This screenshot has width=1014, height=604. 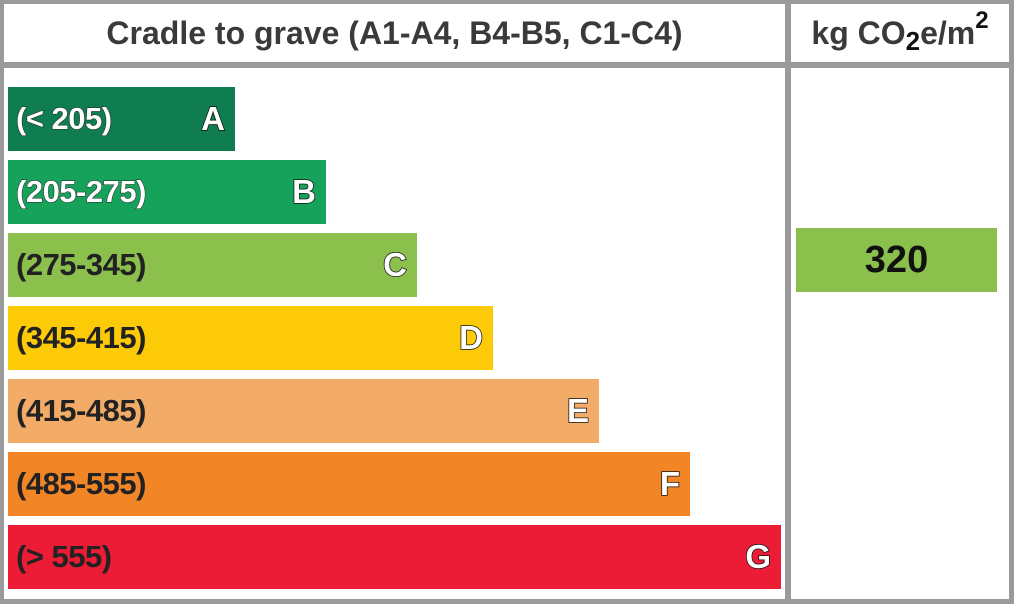 I want to click on band-range-label: (205-275), so click(x=81, y=192).